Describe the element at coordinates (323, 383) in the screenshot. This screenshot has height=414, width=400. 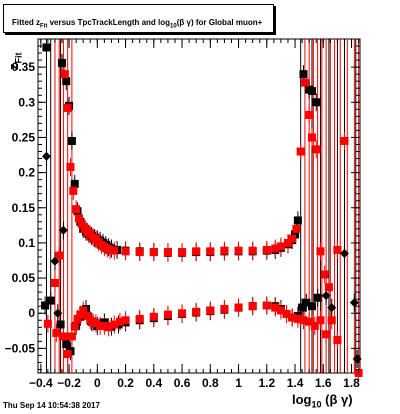
I see `x-tick-label: 1.6` at that location.